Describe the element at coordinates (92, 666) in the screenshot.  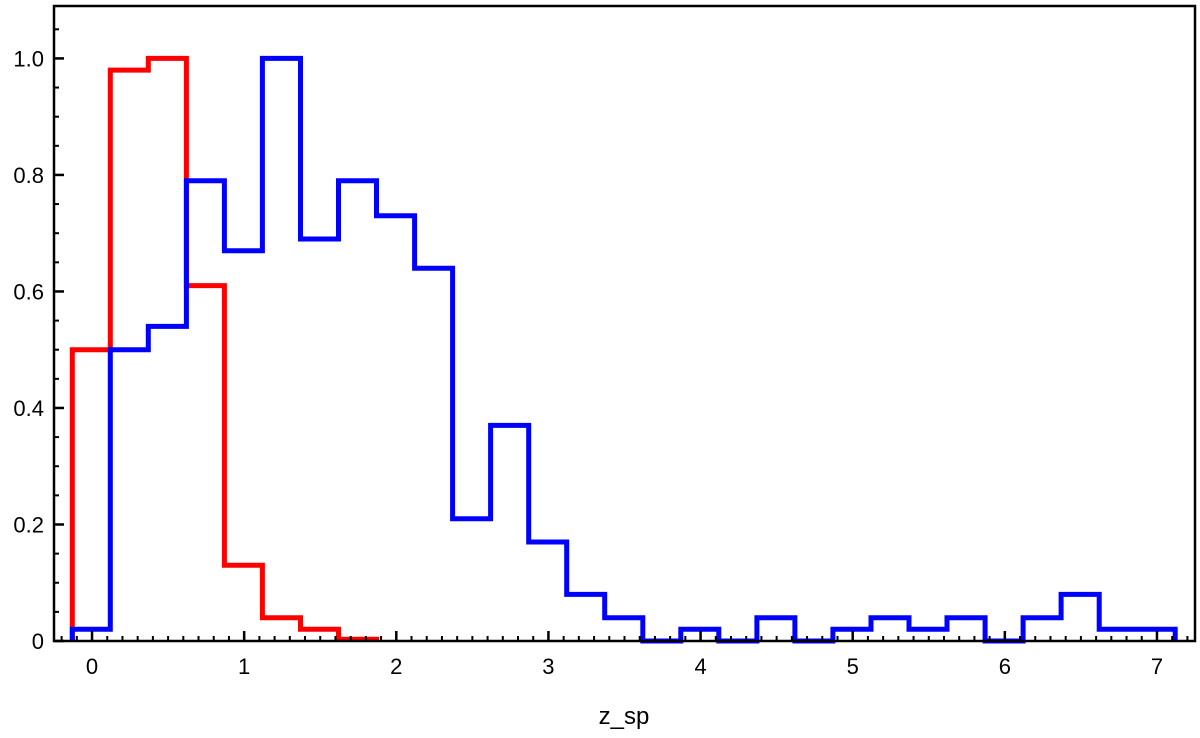
I see `x-tick-label: 0` at that location.